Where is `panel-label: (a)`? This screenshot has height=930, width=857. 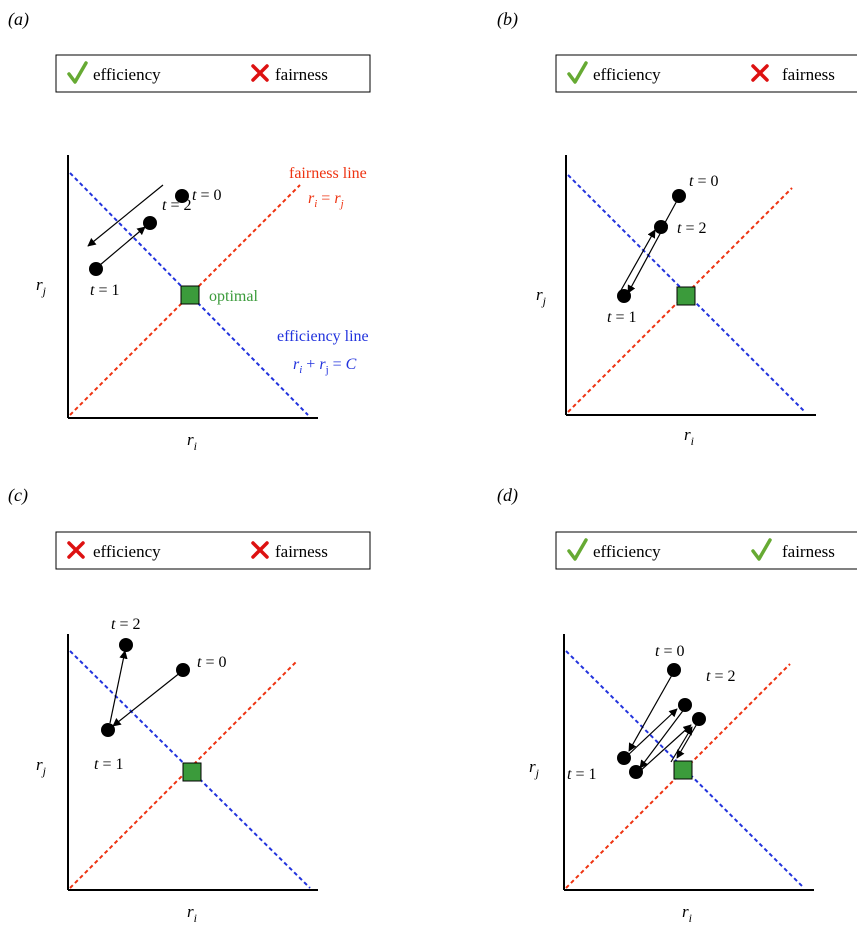
panel-label: (a) is located at coordinates (18, 19).